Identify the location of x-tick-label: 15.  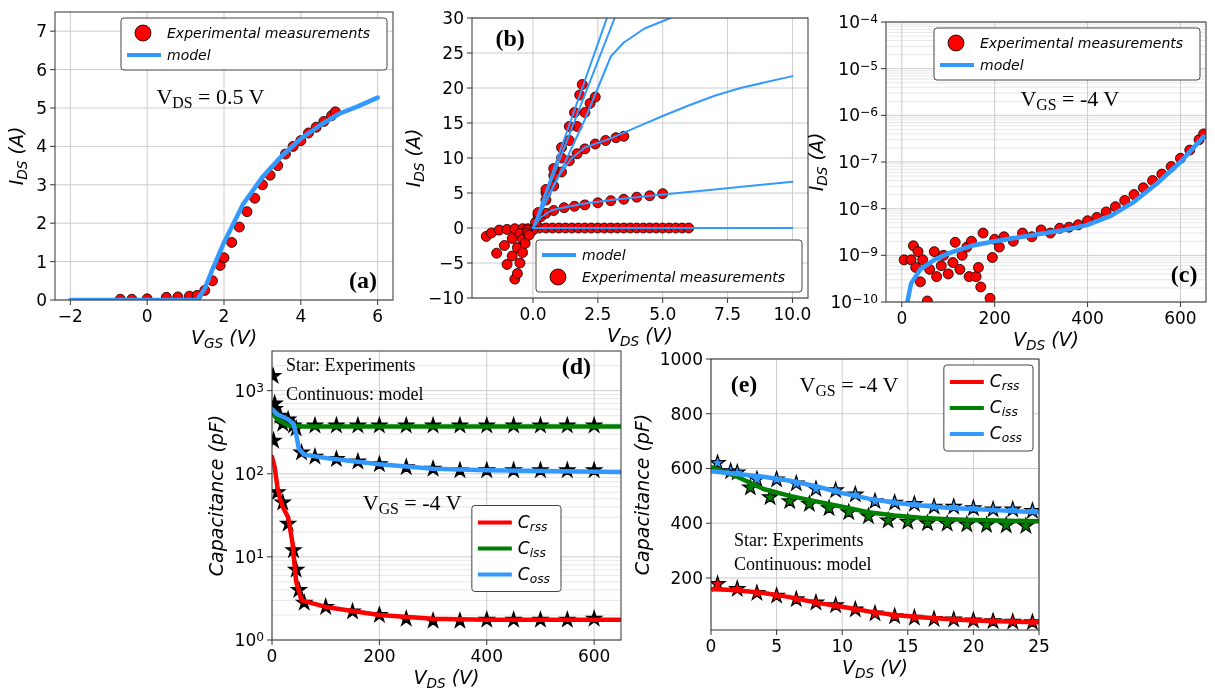
(907, 646).